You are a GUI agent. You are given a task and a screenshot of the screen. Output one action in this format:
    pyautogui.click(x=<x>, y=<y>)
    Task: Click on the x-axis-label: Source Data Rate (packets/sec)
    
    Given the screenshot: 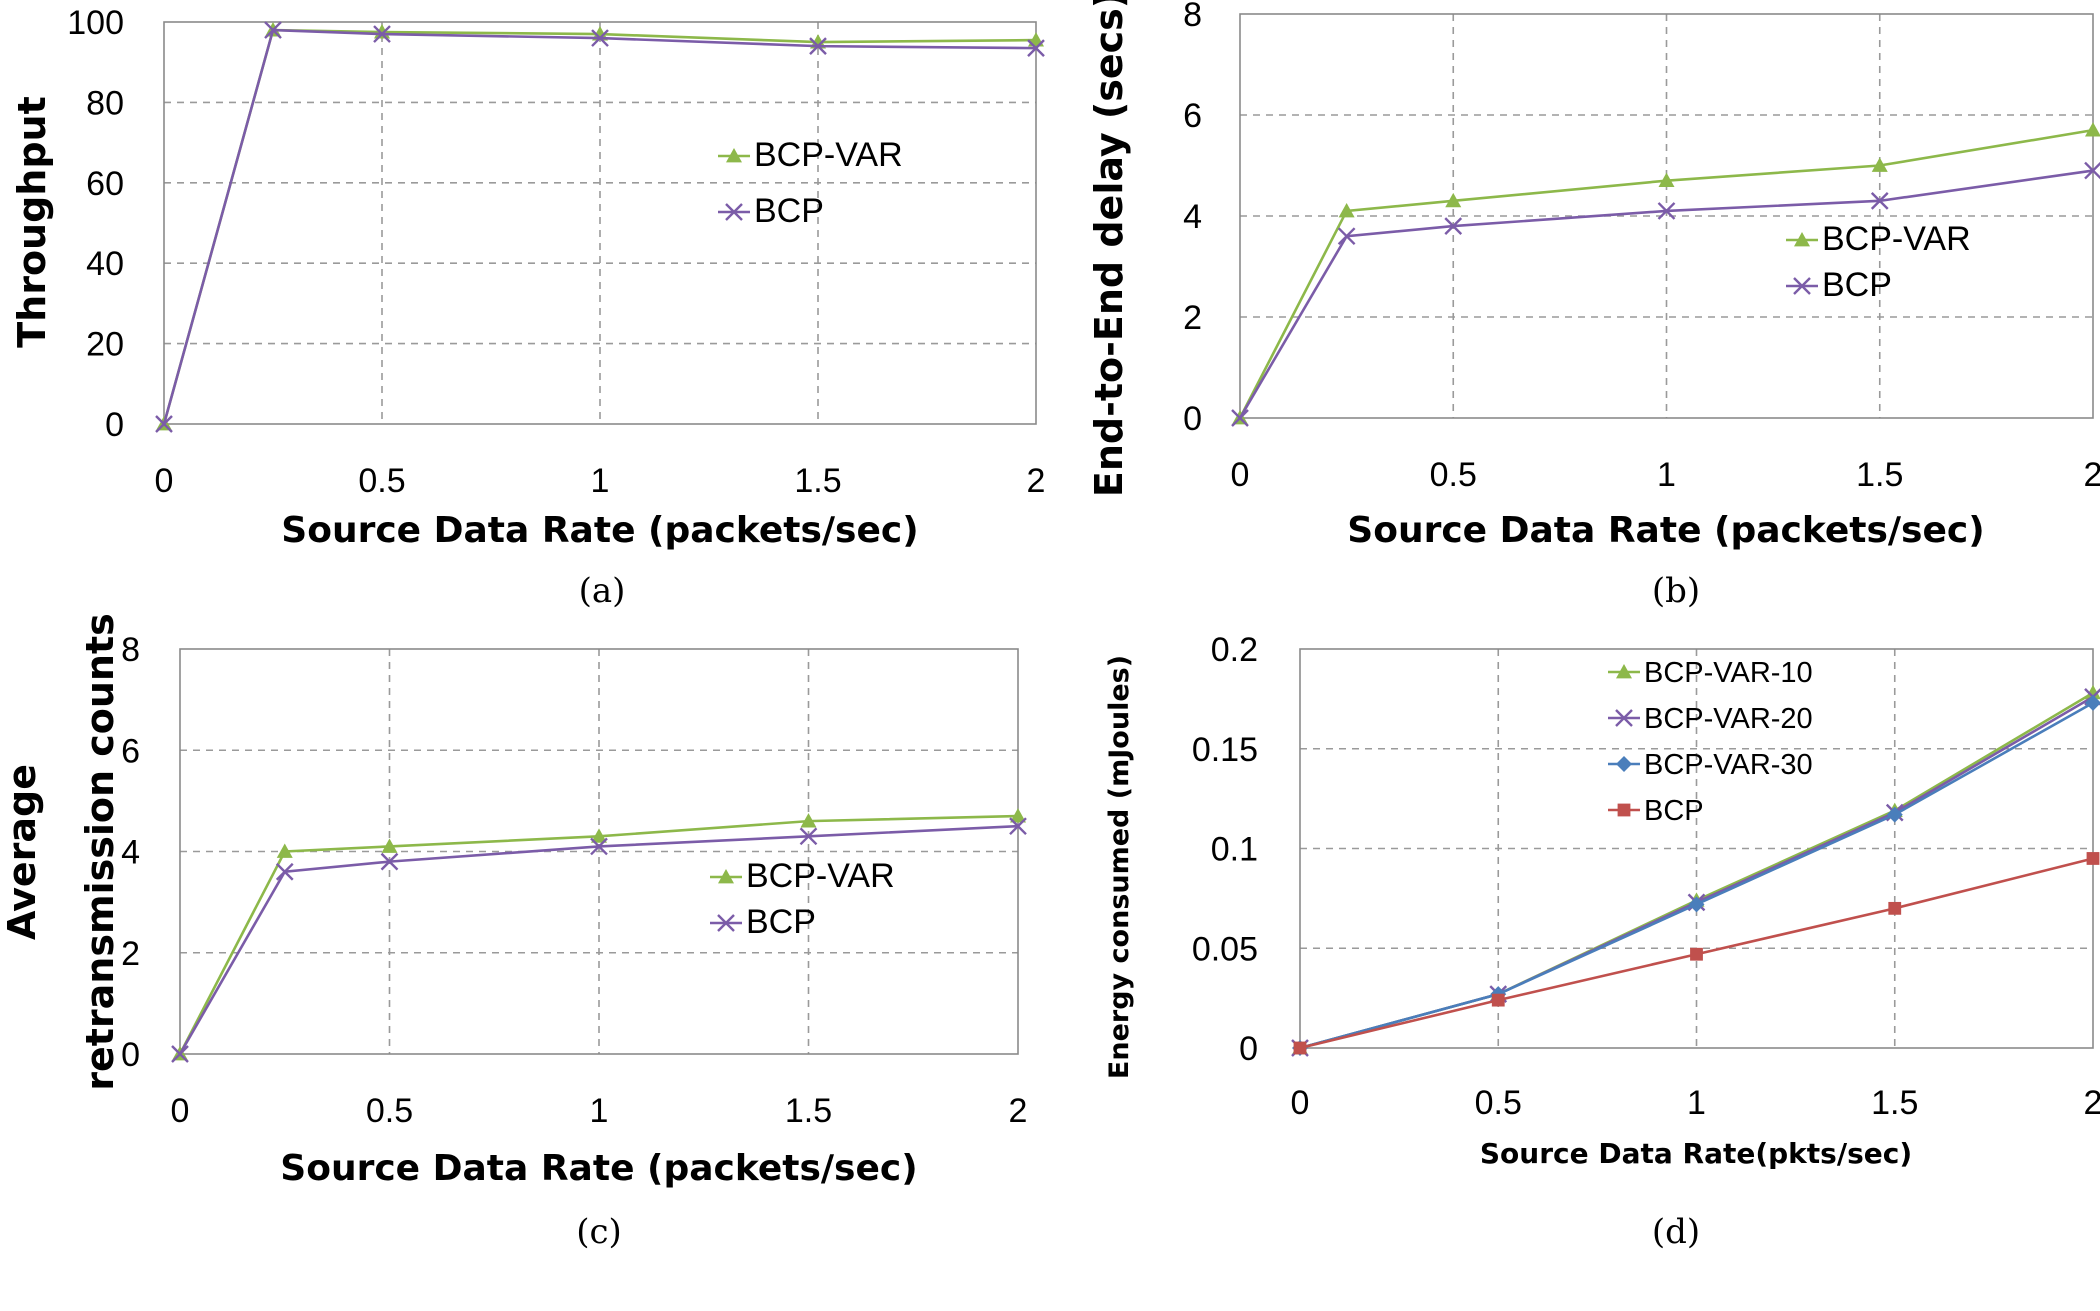 What is the action you would take?
    pyautogui.click(x=598, y=1168)
    